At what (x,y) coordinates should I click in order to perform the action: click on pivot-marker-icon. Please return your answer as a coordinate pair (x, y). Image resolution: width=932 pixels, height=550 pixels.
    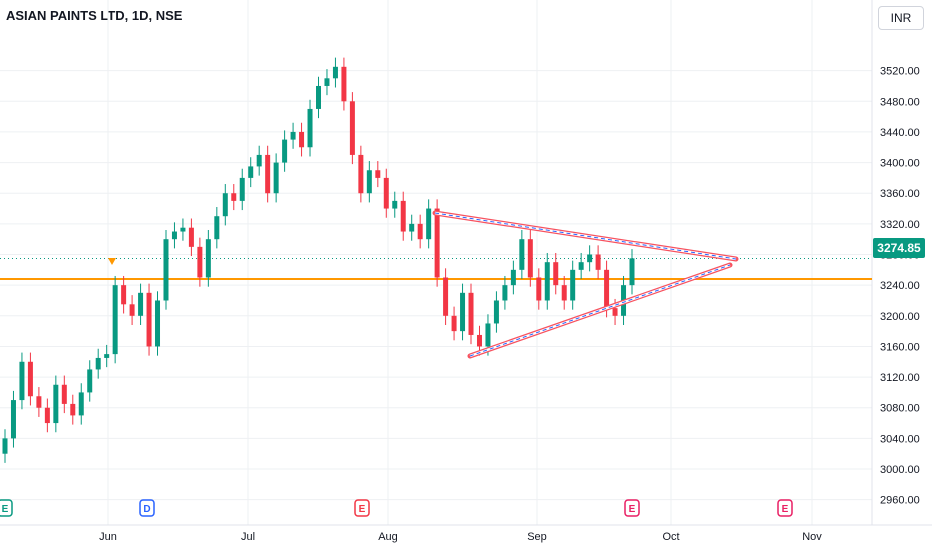
    Looking at the image, I should click on (112, 261).